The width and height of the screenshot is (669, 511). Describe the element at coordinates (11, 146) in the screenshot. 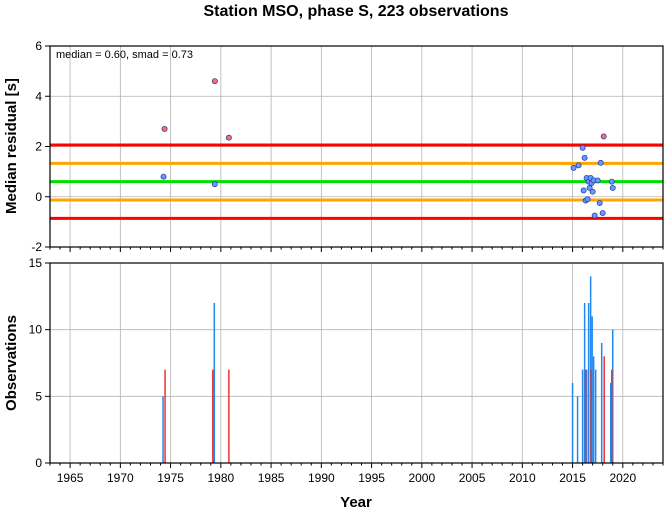

I see `top-y-axis-label: Median residual [s]` at that location.